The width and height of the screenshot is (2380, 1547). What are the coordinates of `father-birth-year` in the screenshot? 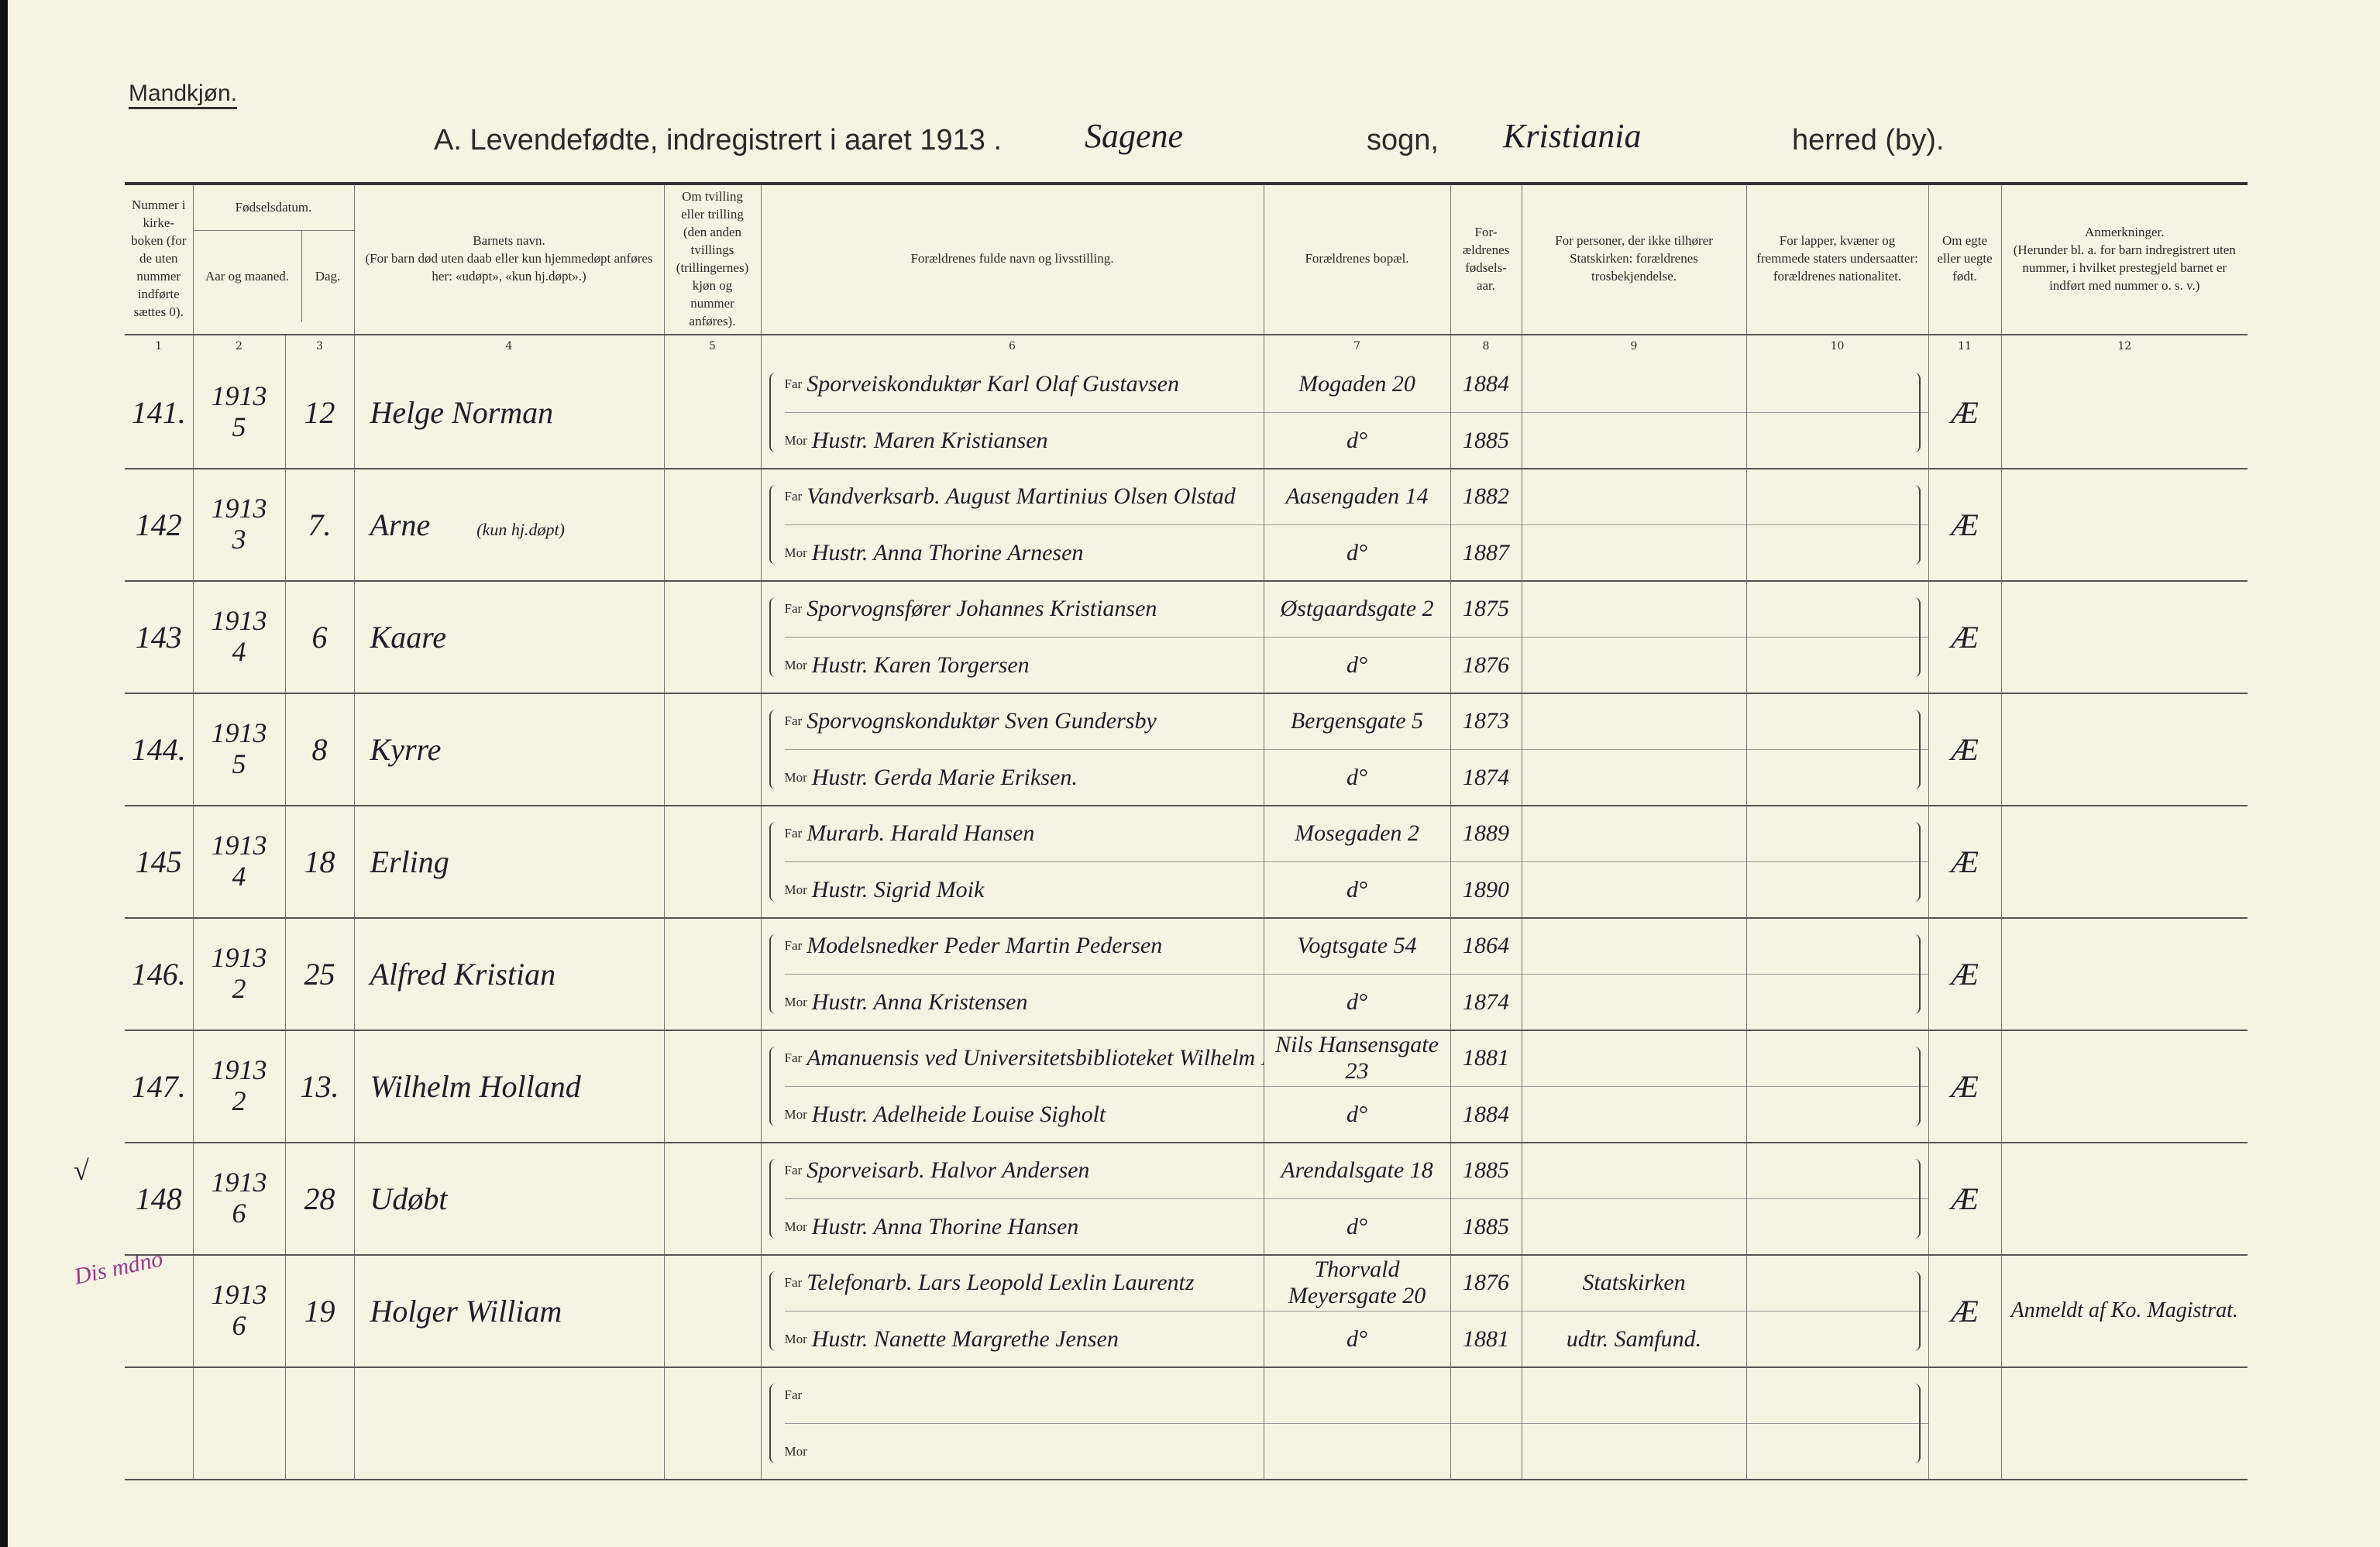 It's located at (1486, 1396).